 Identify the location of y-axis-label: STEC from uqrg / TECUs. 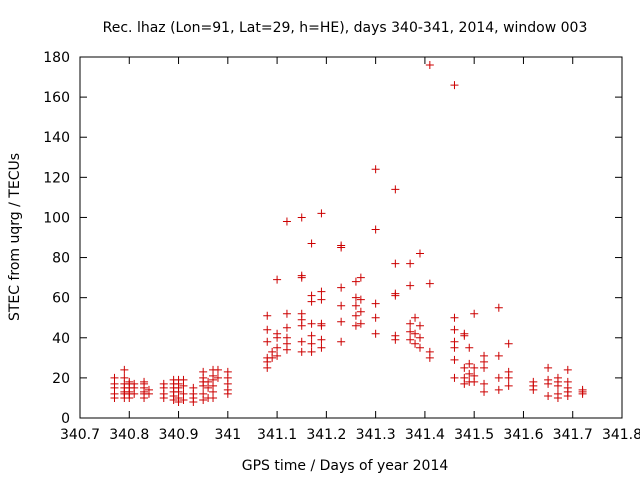
(15, 237).